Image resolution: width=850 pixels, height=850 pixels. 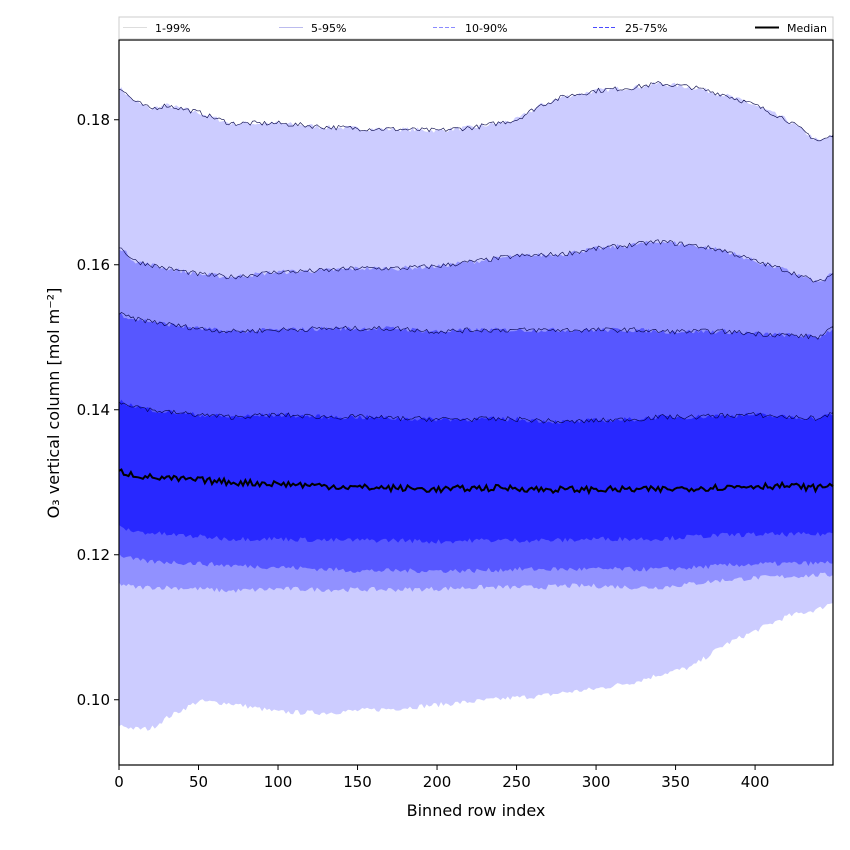 I want to click on x-tick-label: 0, so click(x=119, y=782).